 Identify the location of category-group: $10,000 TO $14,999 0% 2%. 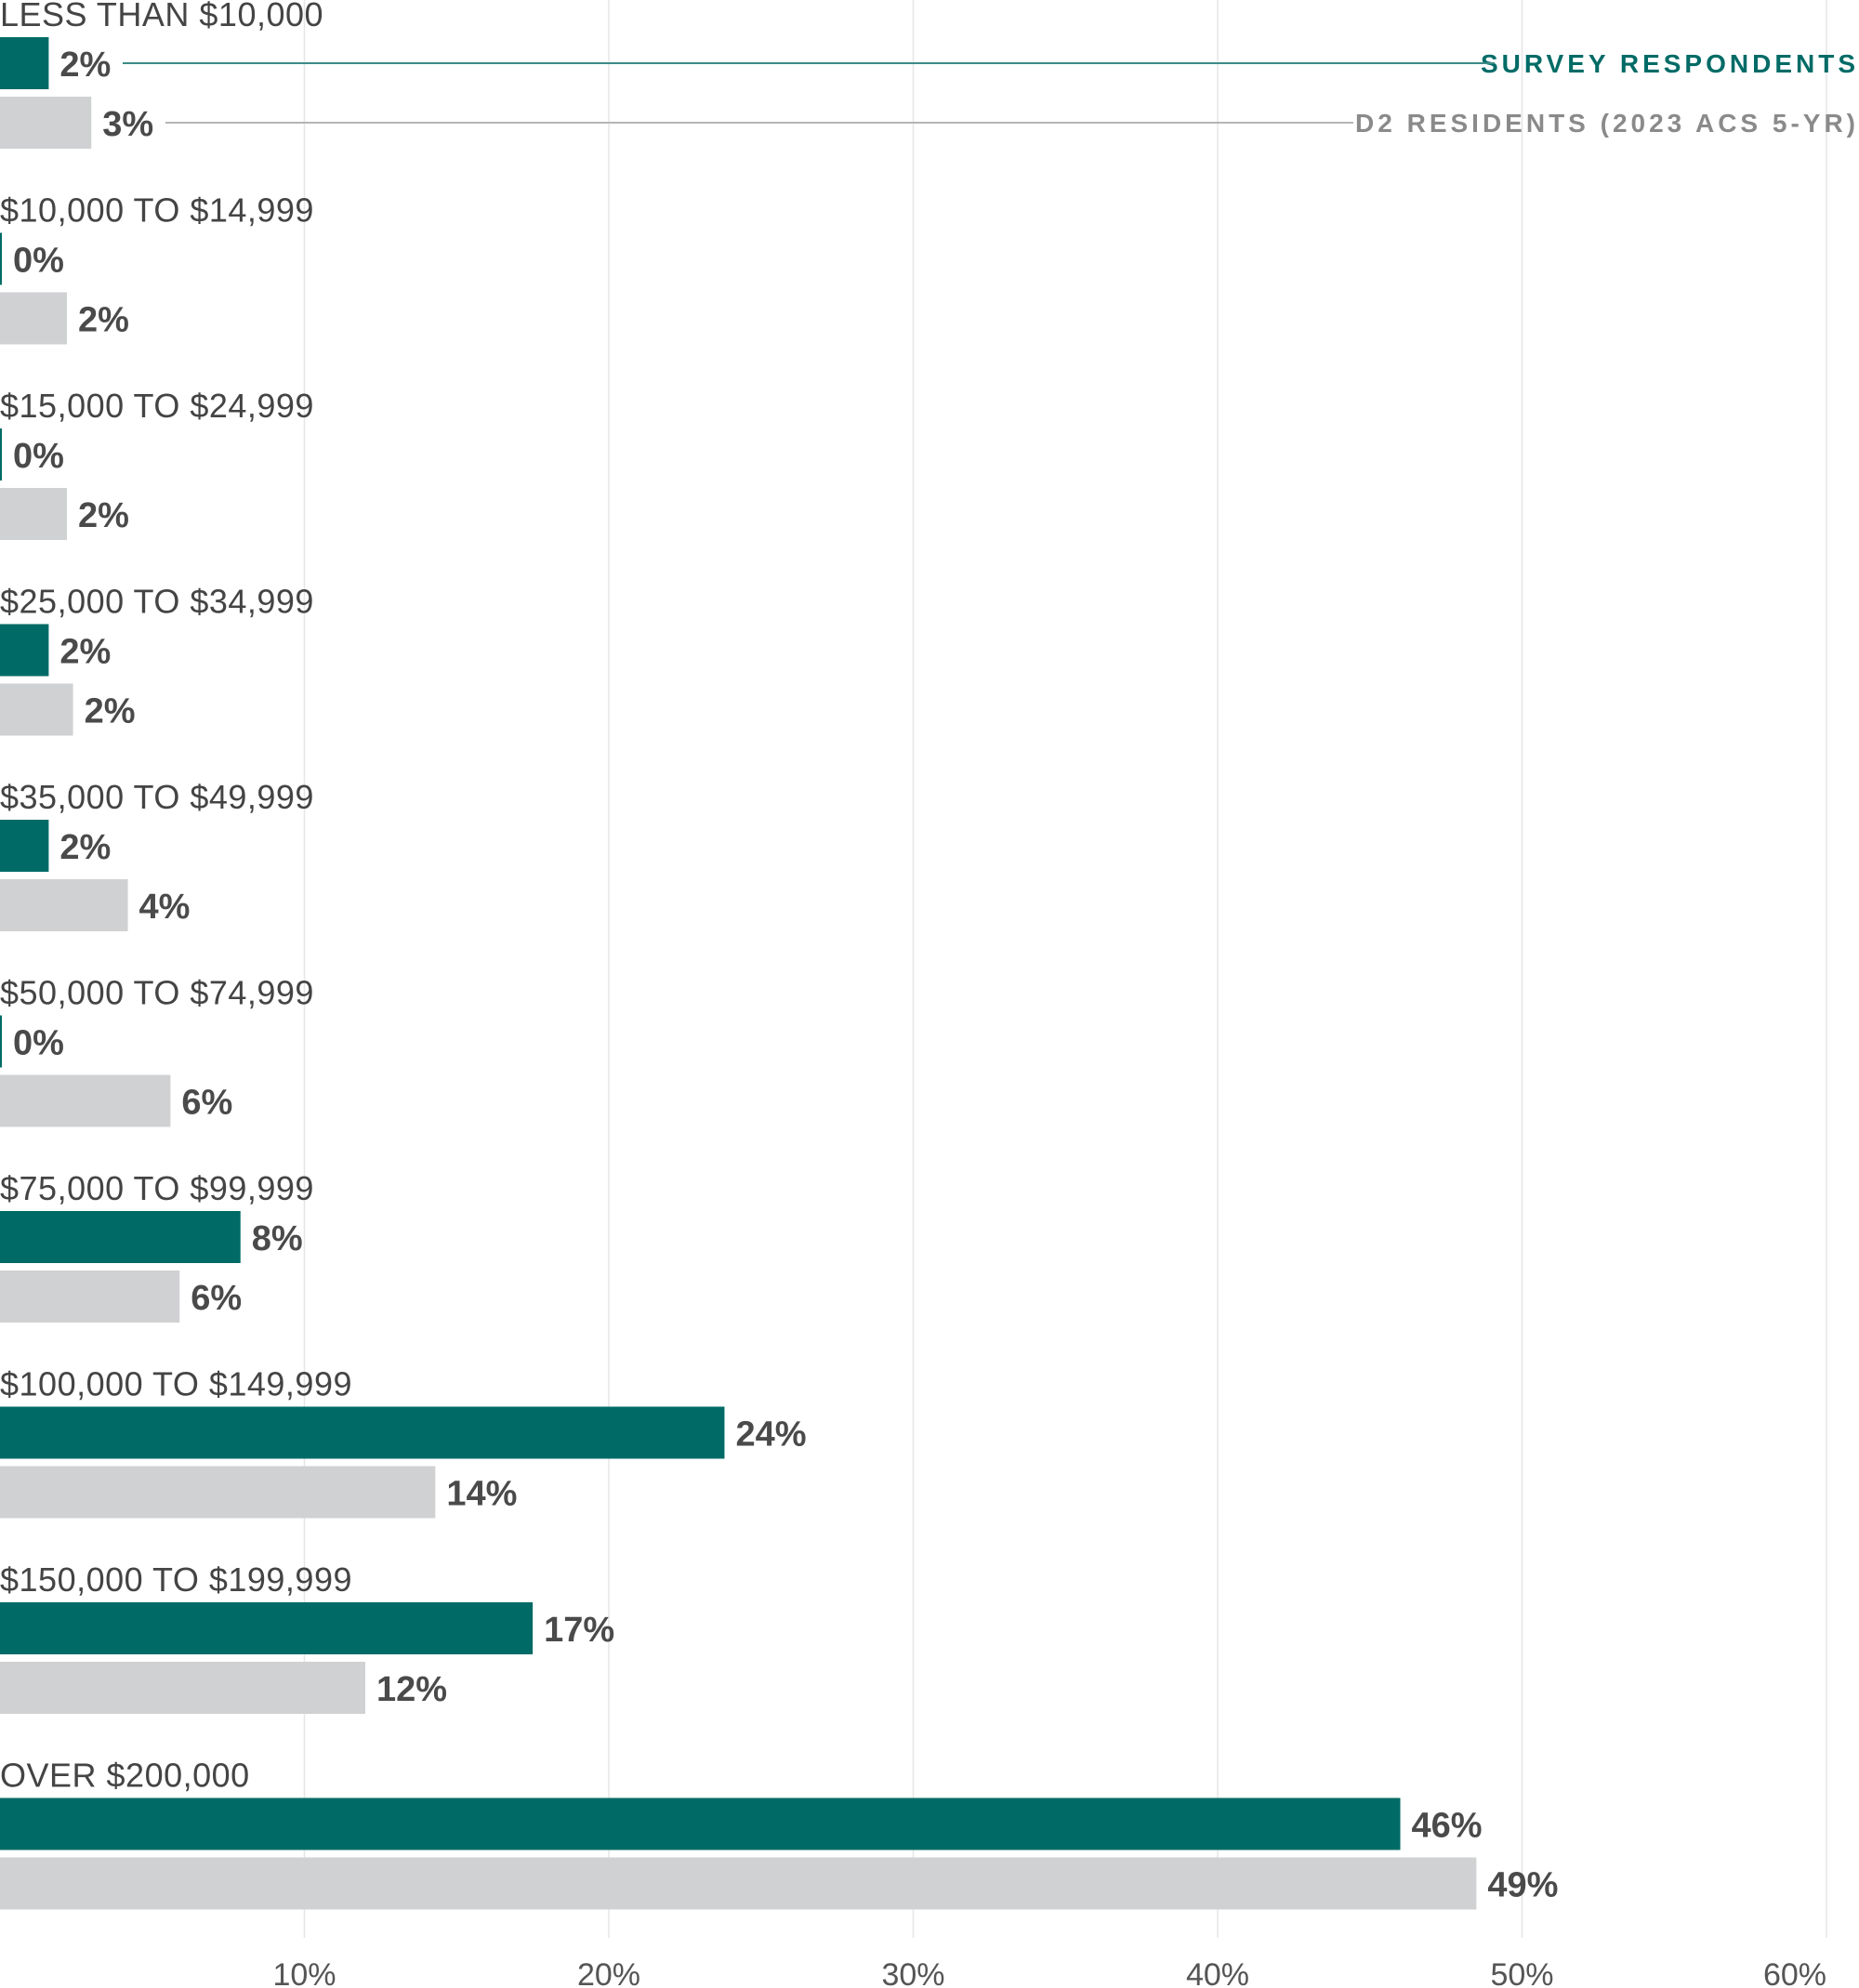
(157, 268).